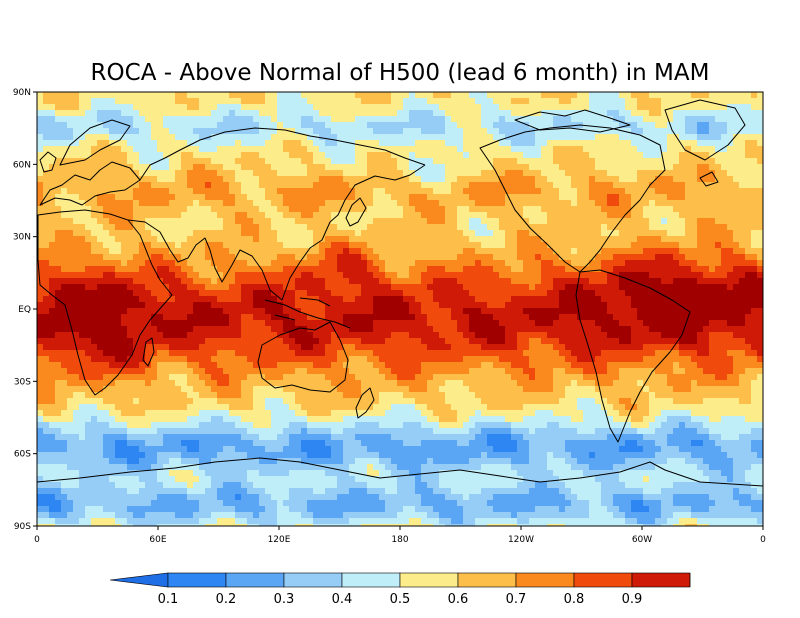 The image size is (800, 618). I want to click on colorbar-arrow-low, so click(139, 580).